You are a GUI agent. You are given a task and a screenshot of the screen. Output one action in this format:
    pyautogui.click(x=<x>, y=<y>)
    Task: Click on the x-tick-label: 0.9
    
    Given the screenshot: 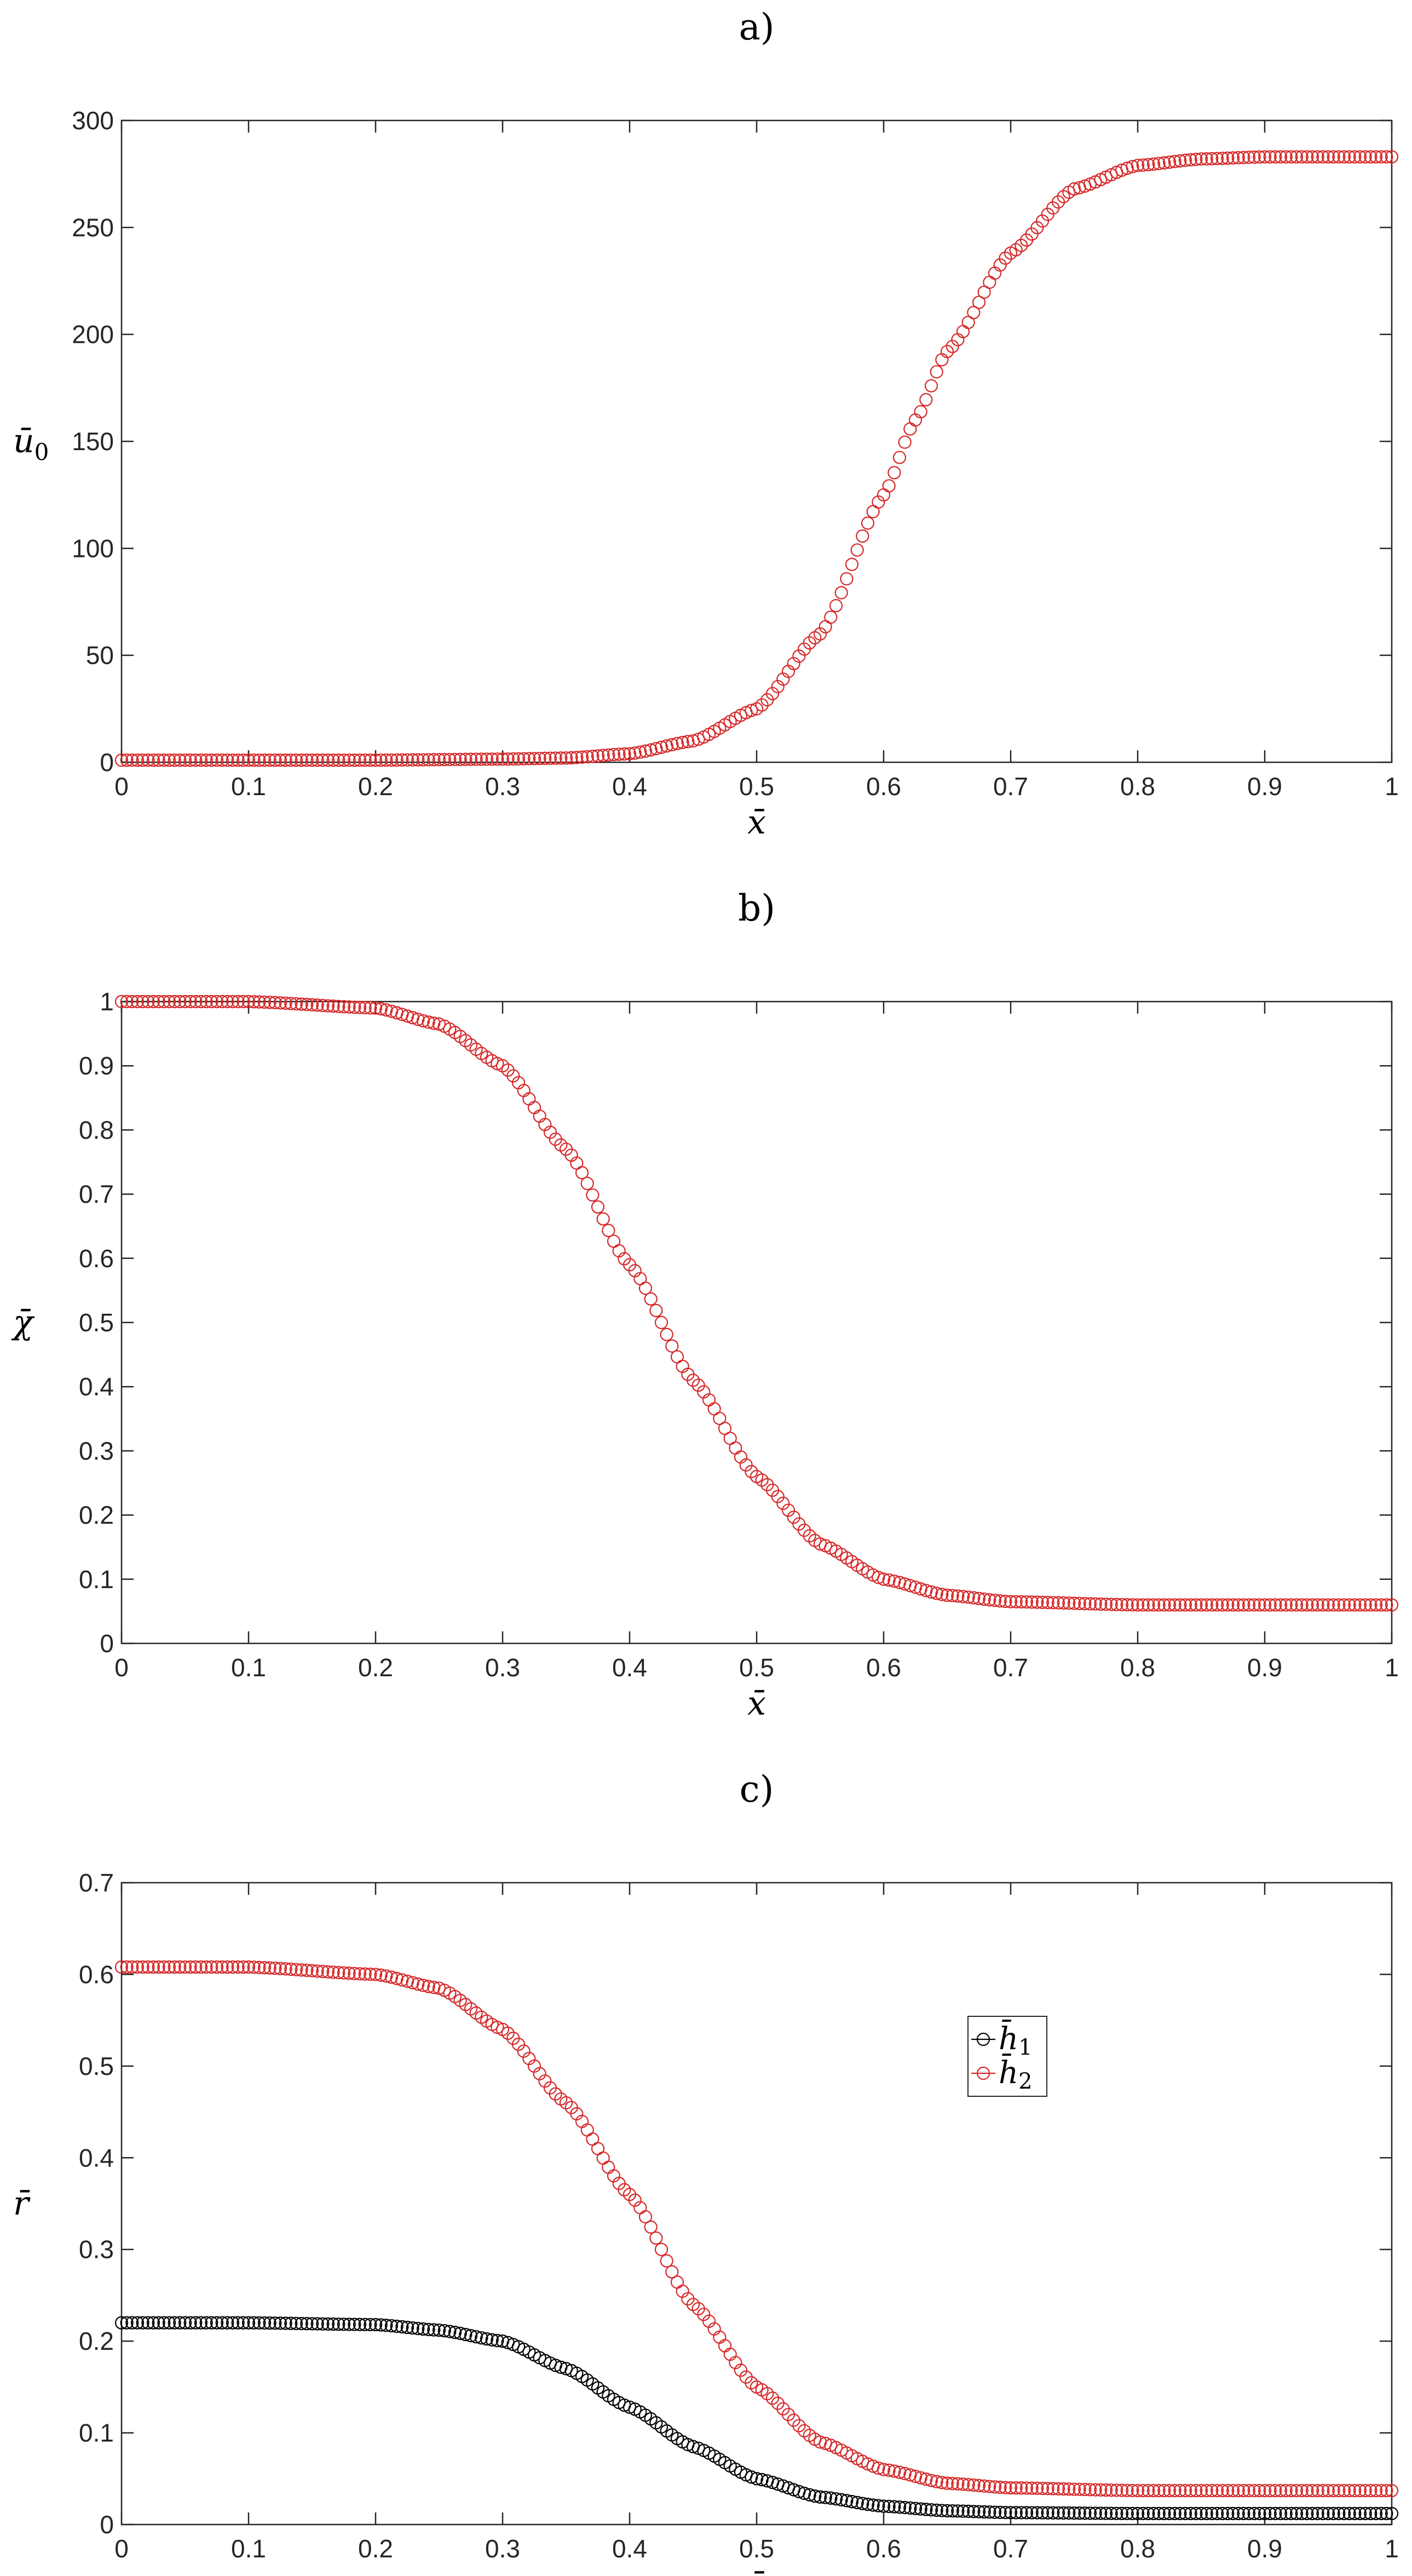 What is the action you would take?
    pyautogui.click(x=1264, y=2548)
    